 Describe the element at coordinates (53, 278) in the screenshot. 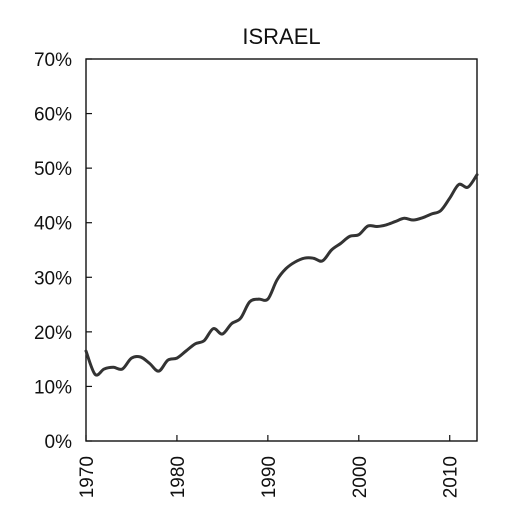

I see `y-tick-label: 30%` at that location.